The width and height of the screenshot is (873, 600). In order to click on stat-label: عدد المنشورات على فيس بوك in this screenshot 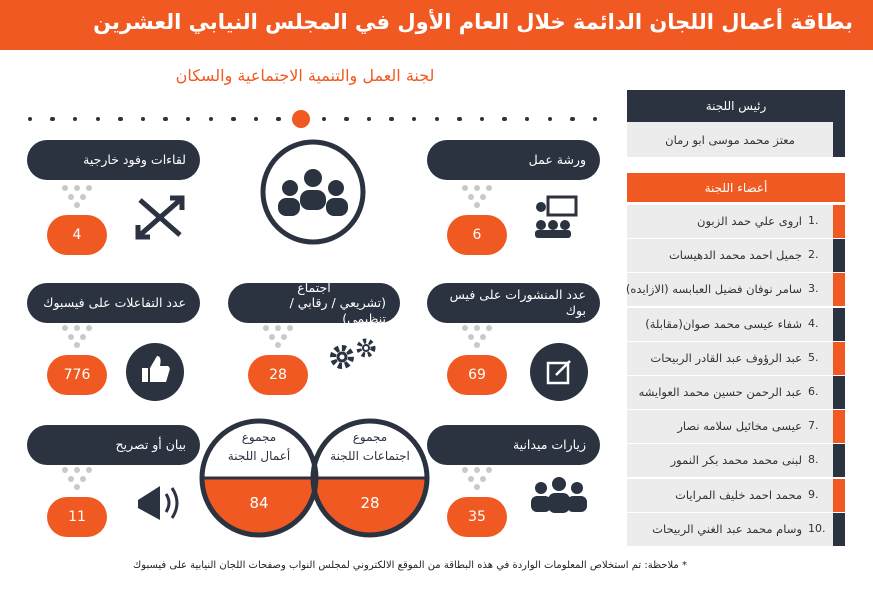, I will do `click(513, 303)`.